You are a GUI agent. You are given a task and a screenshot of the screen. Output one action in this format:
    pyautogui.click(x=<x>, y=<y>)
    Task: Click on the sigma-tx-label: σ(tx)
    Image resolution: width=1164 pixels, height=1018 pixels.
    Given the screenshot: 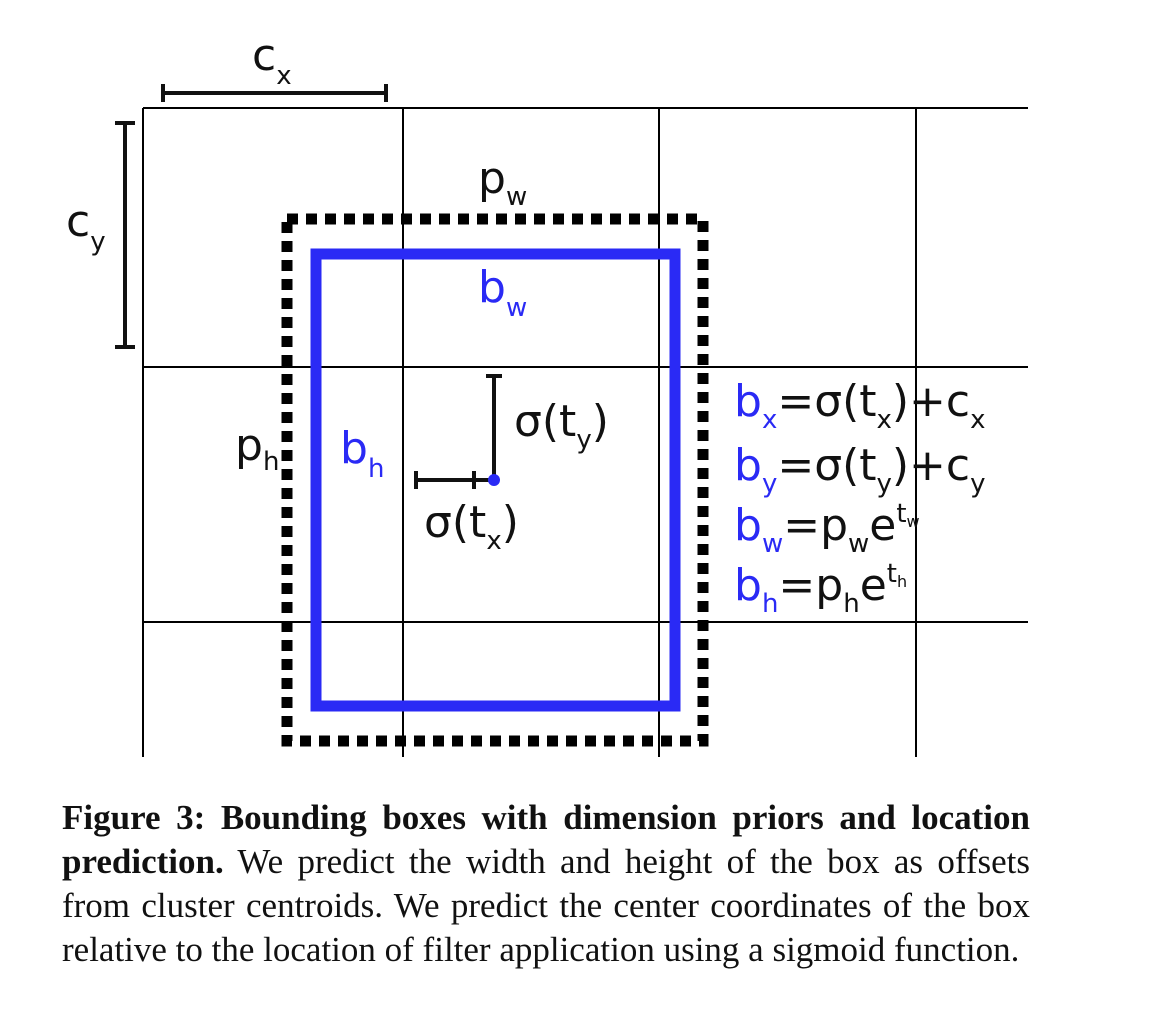 What is the action you would take?
    pyautogui.click(x=471, y=526)
    